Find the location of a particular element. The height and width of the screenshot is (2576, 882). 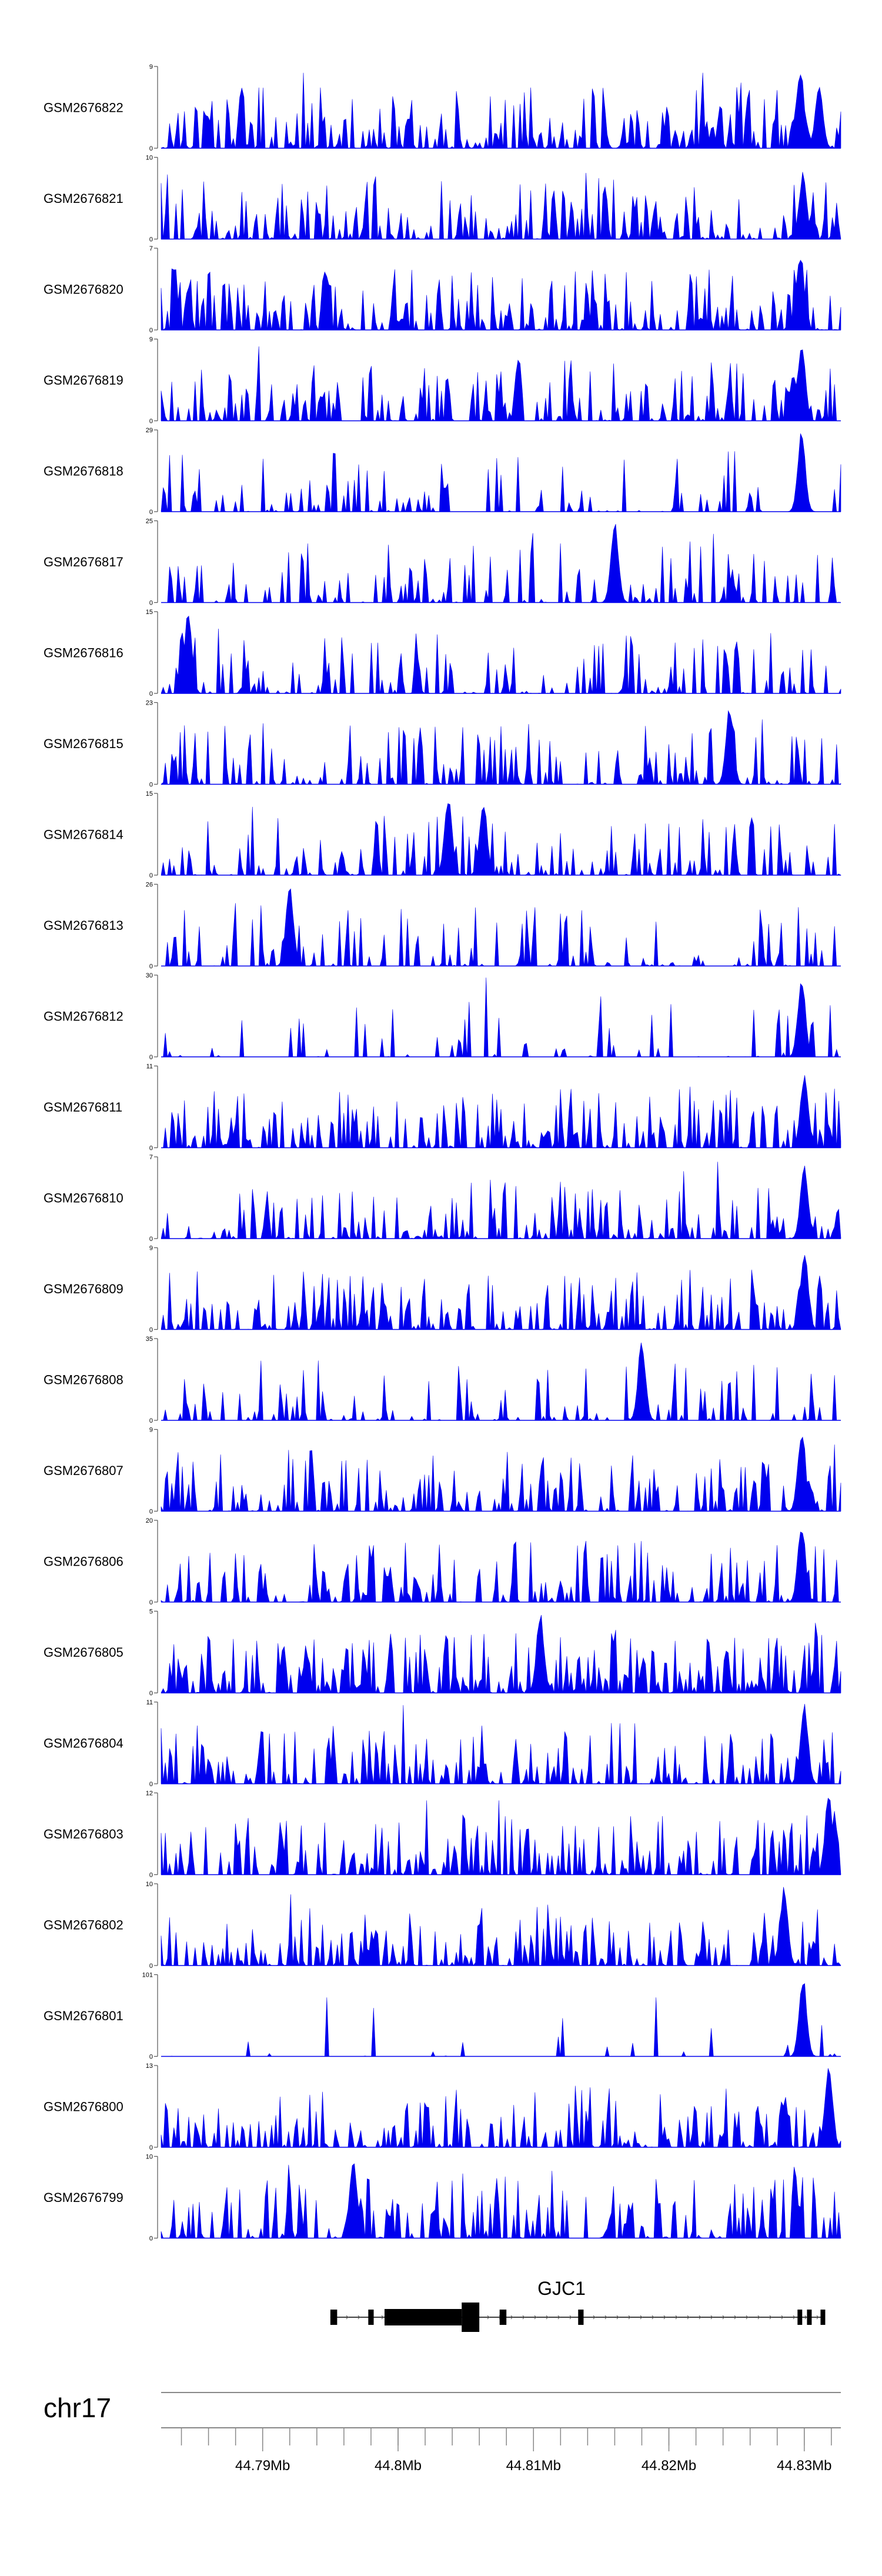

track-label: GSM2676805 is located at coordinates (83, 1652).